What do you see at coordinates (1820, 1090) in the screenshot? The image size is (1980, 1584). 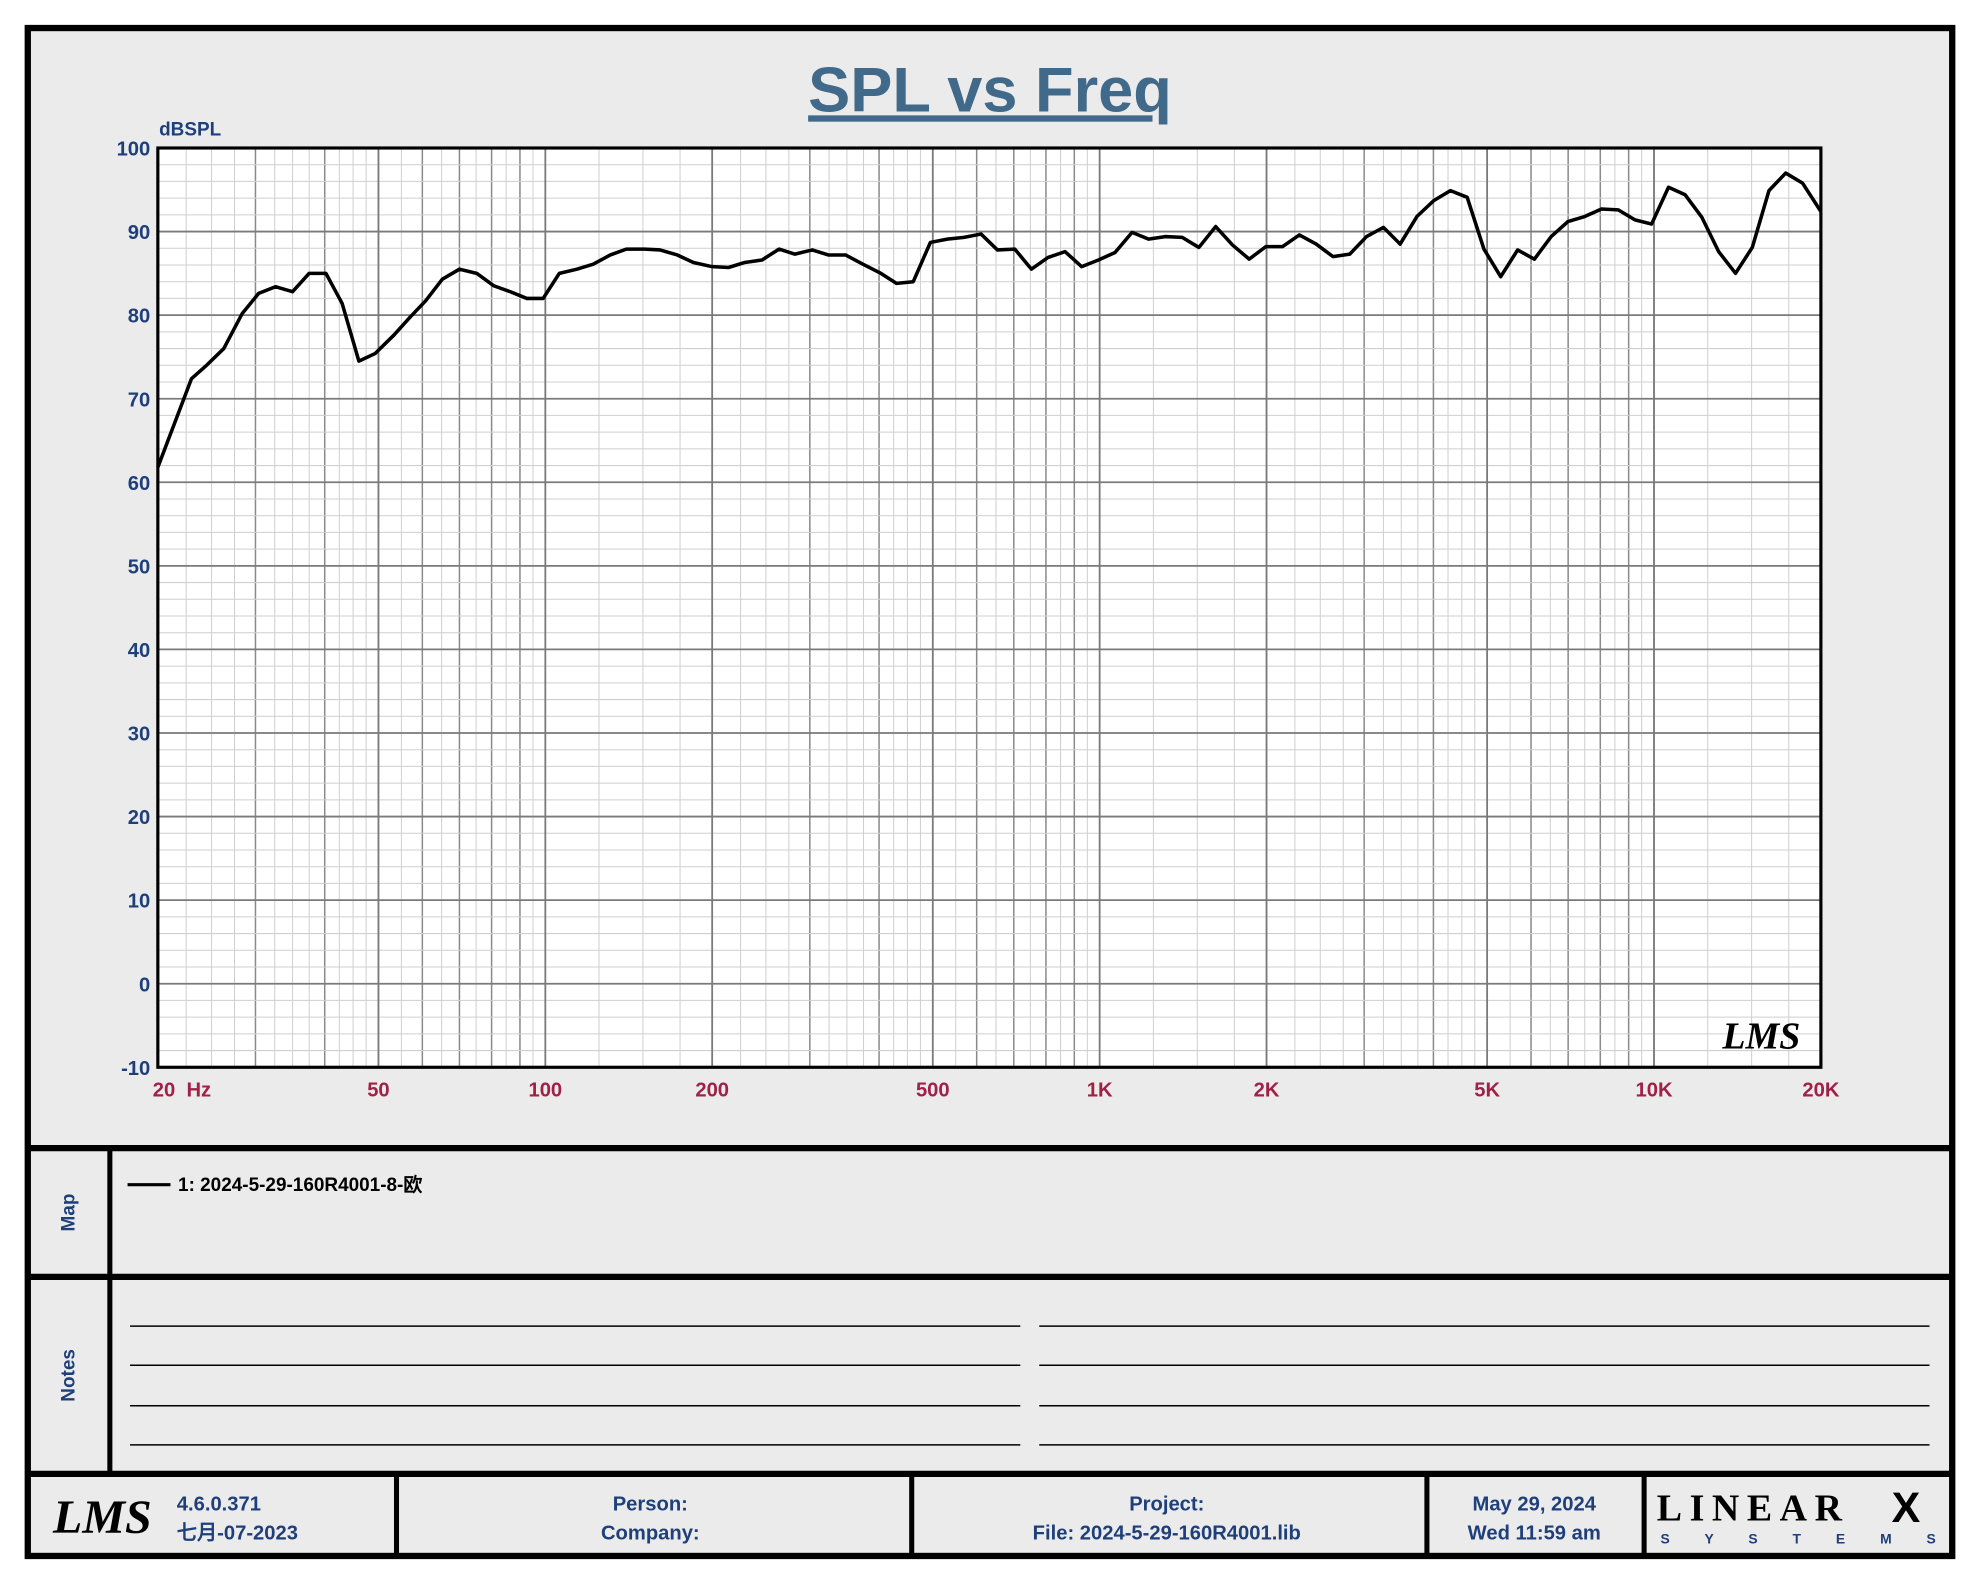 I see `x-tick-label: 20K` at bounding box center [1820, 1090].